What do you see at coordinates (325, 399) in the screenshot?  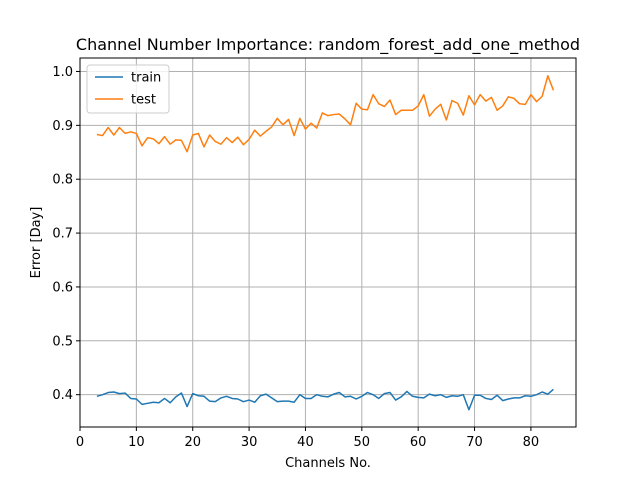 I see `series-line-train` at bounding box center [325, 399].